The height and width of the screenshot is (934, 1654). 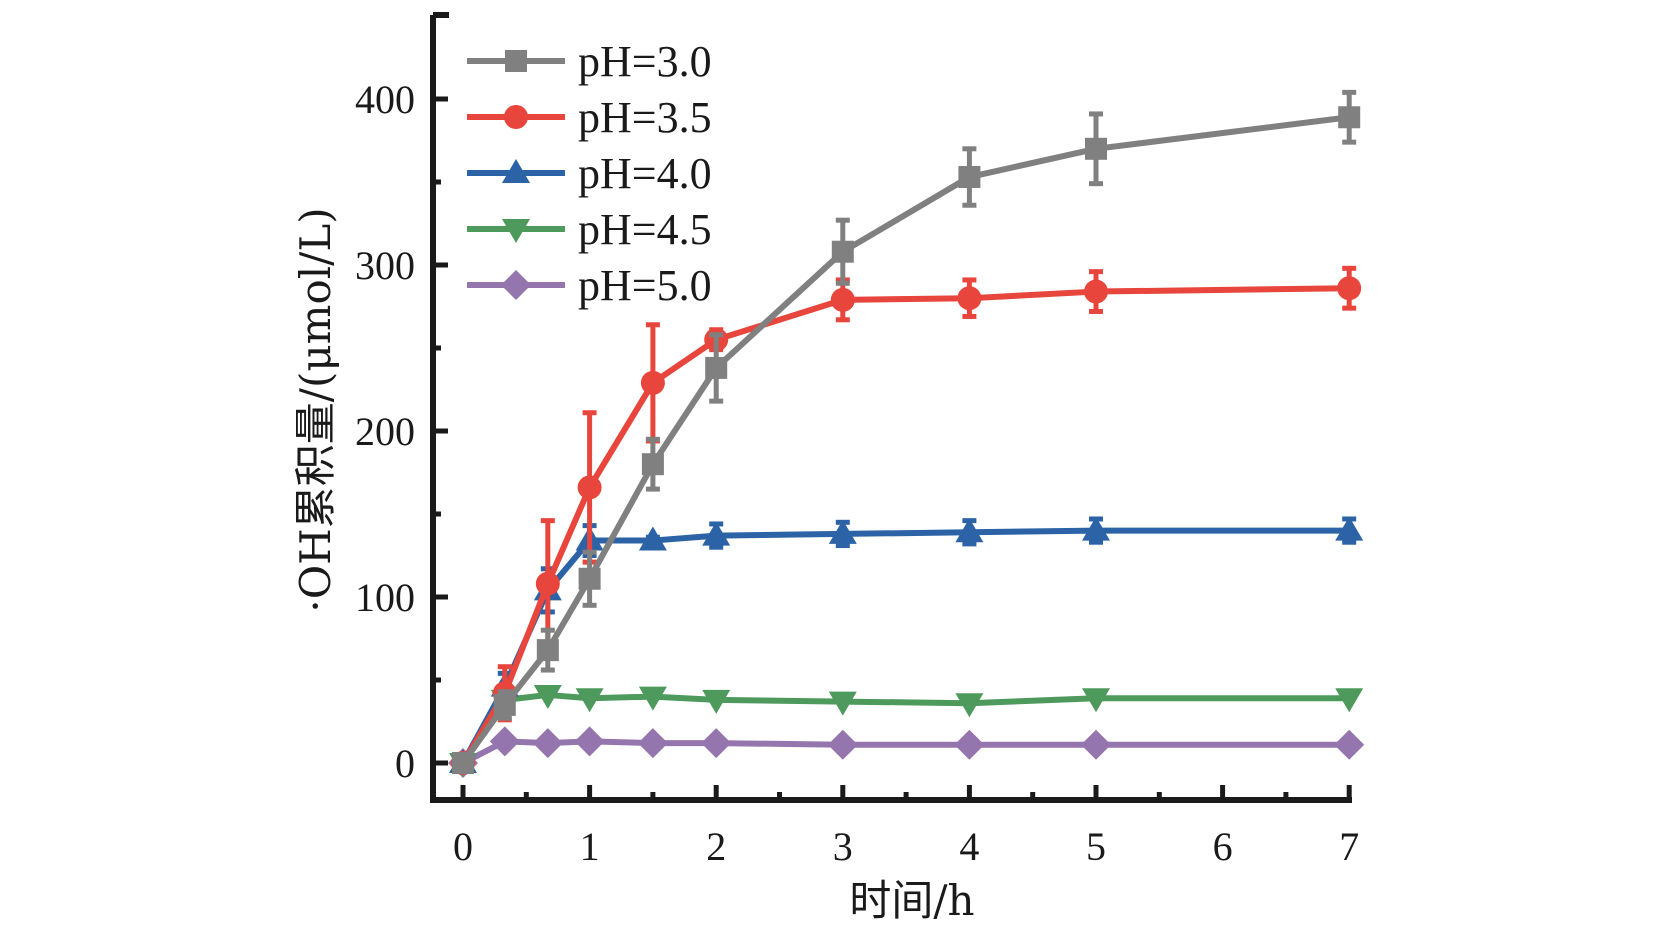 What do you see at coordinates (405, 763) in the screenshot?
I see `y-tick-label: 0` at bounding box center [405, 763].